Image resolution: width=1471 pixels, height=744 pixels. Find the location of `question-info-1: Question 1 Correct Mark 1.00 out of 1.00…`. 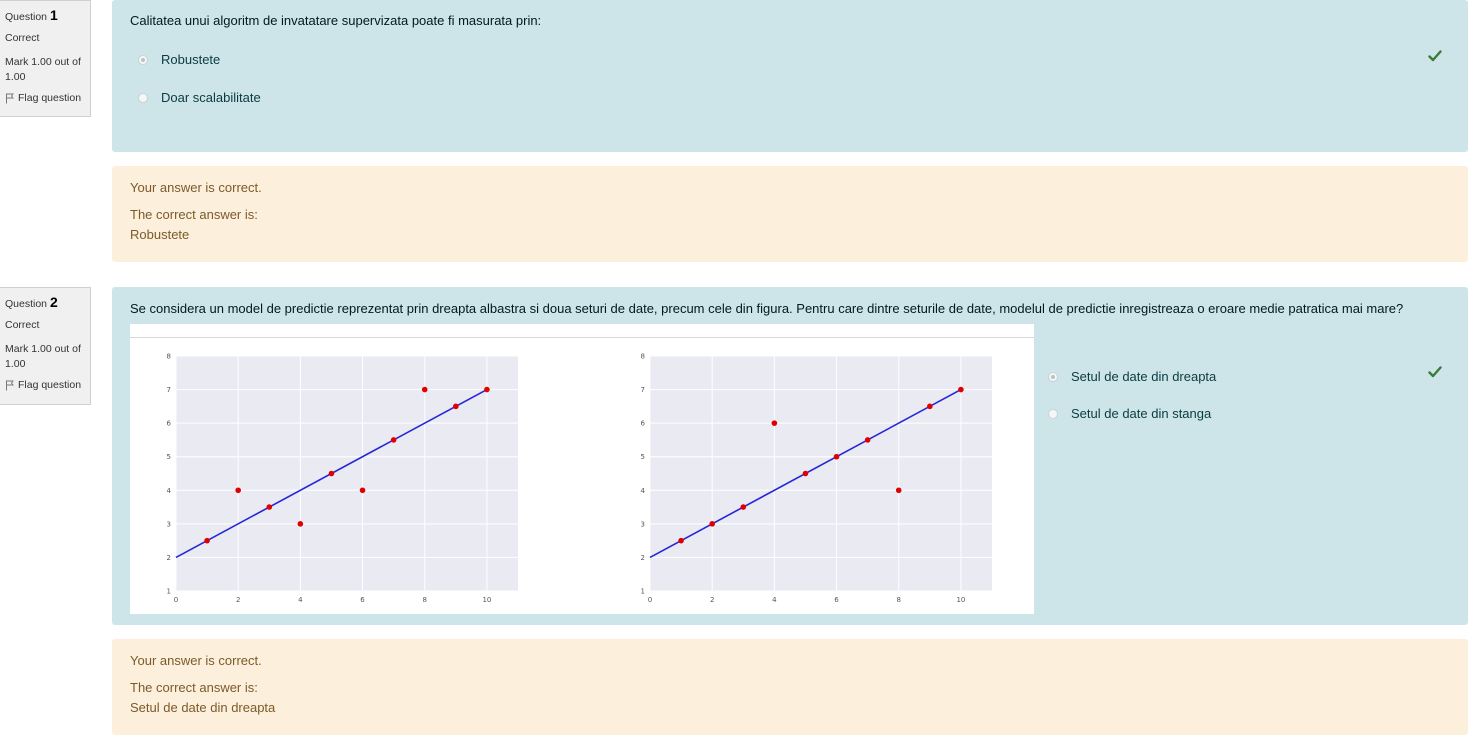

question-info-1: Question 1 Correct Mark 1.00 out of 1.00… is located at coordinates (45, 58).